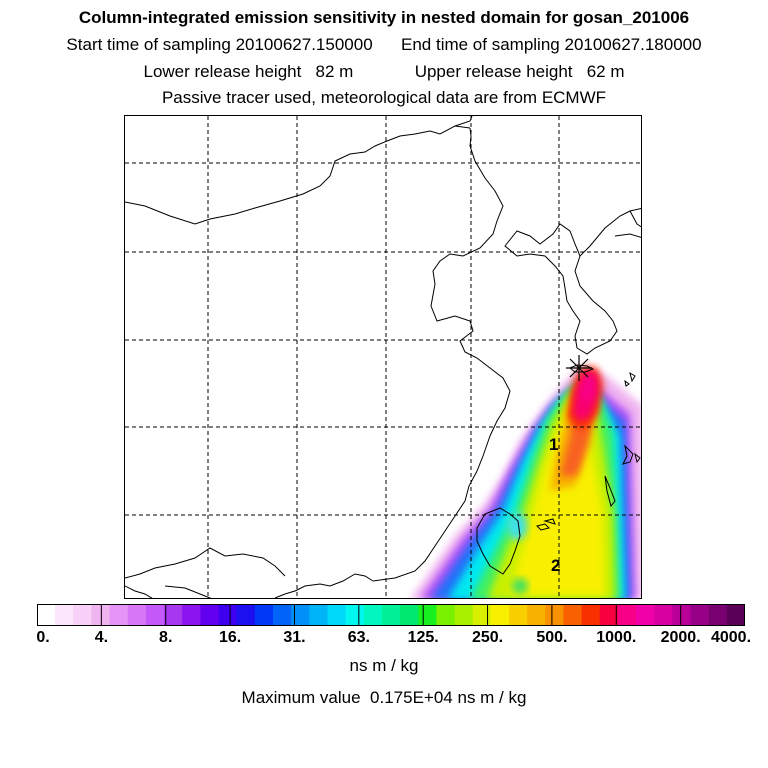 The width and height of the screenshot is (768, 768). I want to click on end-time-label: End time of sampling, so click(480, 44).